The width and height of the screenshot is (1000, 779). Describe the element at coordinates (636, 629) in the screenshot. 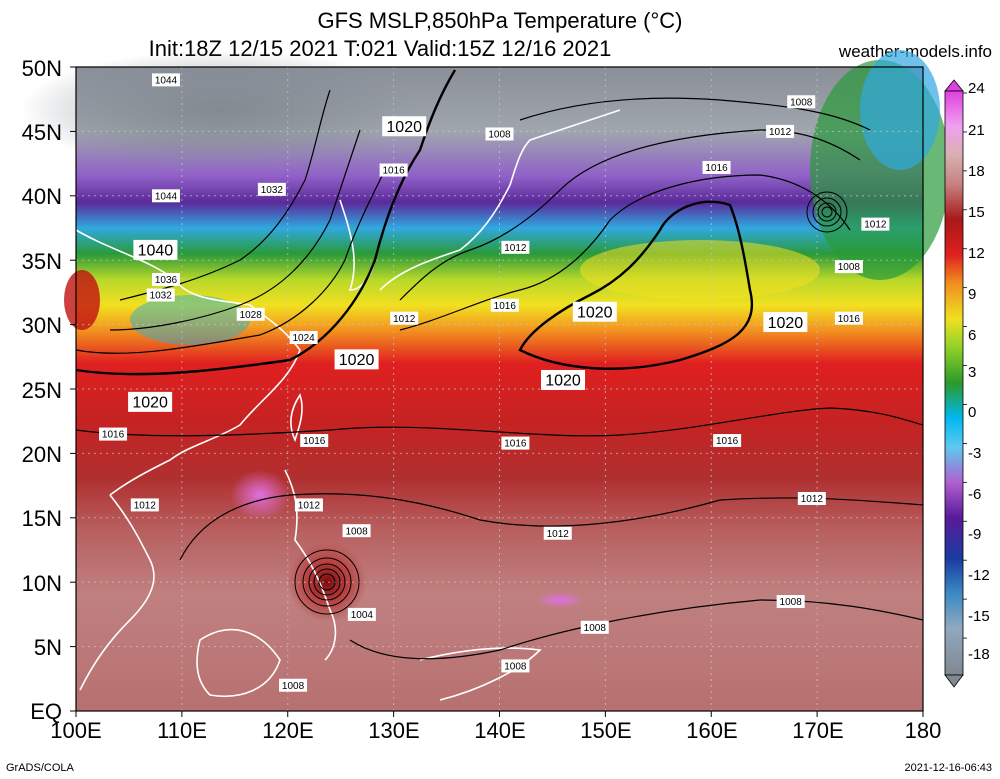

I see `isobar-1008-south` at that location.